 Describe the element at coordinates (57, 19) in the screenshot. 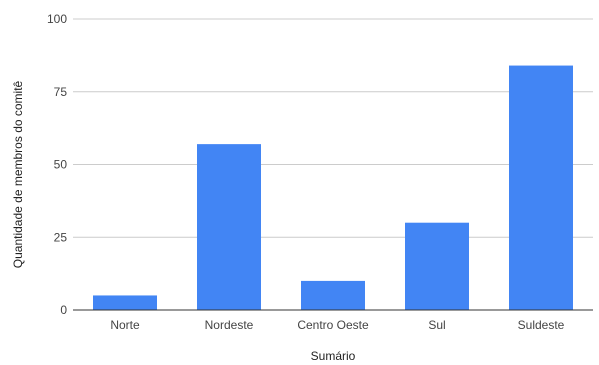

I see `y-tick-label: 100` at that location.